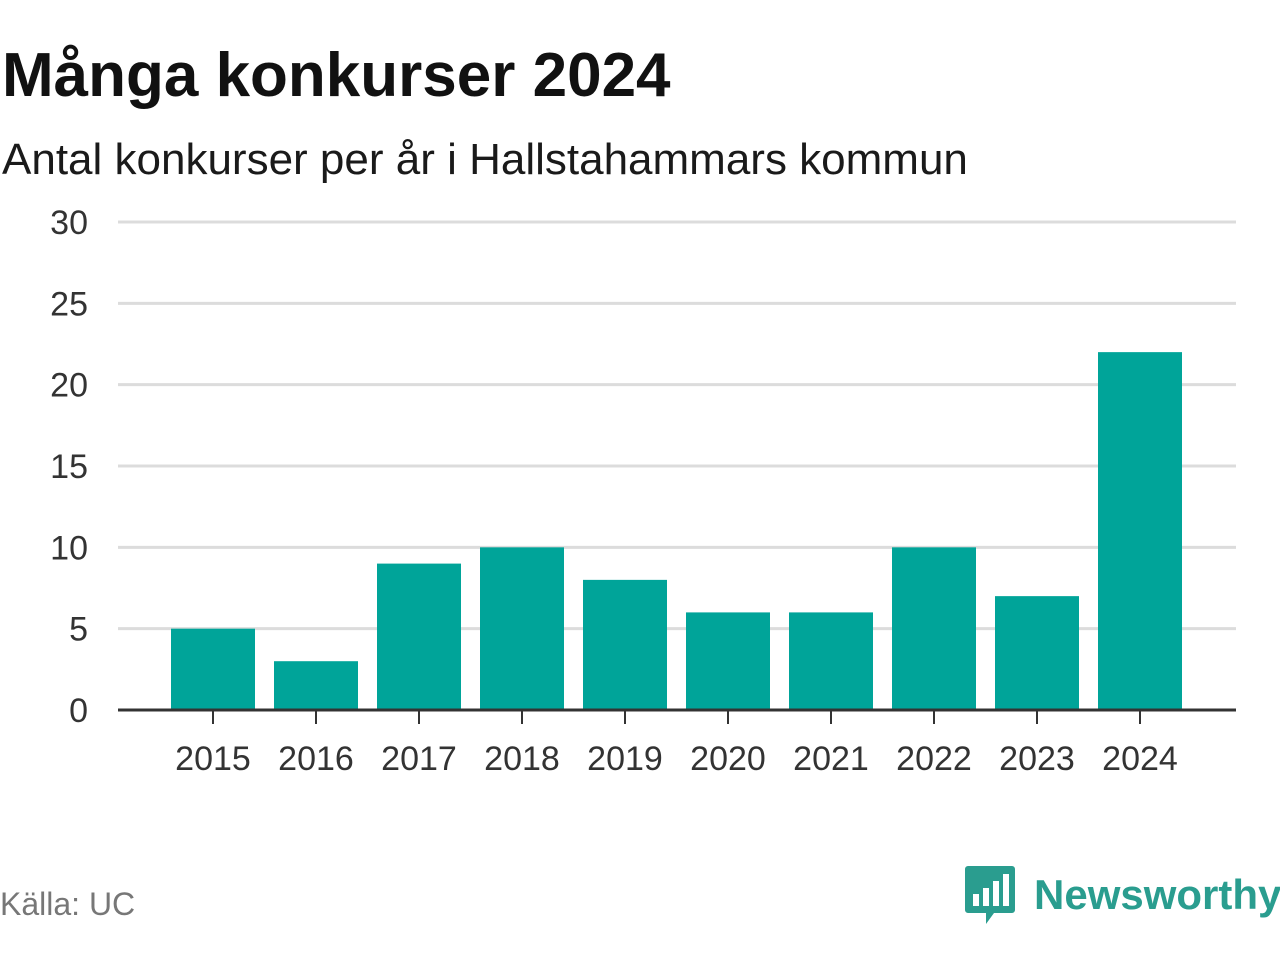 The image size is (1280, 960). What do you see at coordinates (68, 904) in the screenshot?
I see `source-note: Källa: UC` at bounding box center [68, 904].